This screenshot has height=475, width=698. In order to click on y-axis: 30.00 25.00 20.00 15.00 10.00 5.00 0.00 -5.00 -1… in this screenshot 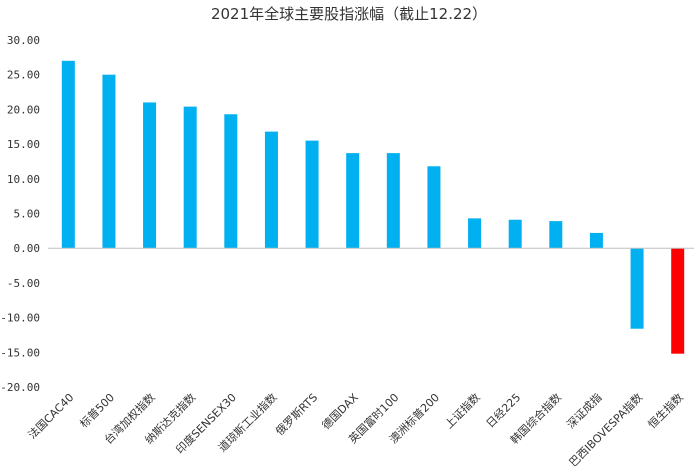, I will do `click(20, 214)`.